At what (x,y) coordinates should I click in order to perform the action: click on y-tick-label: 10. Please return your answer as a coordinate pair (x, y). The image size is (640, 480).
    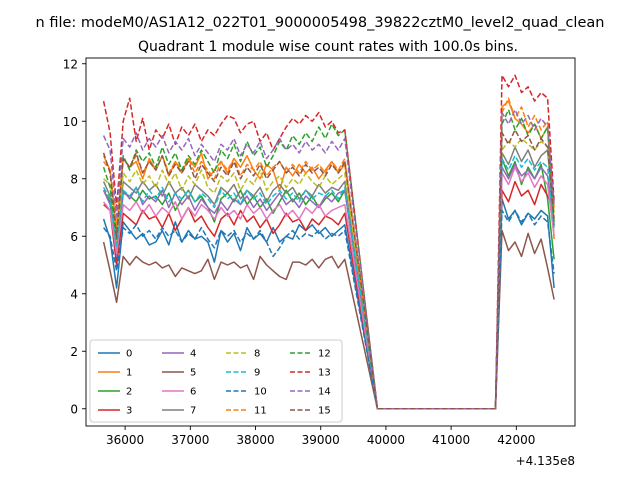
    Looking at the image, I should click on (70, 122).